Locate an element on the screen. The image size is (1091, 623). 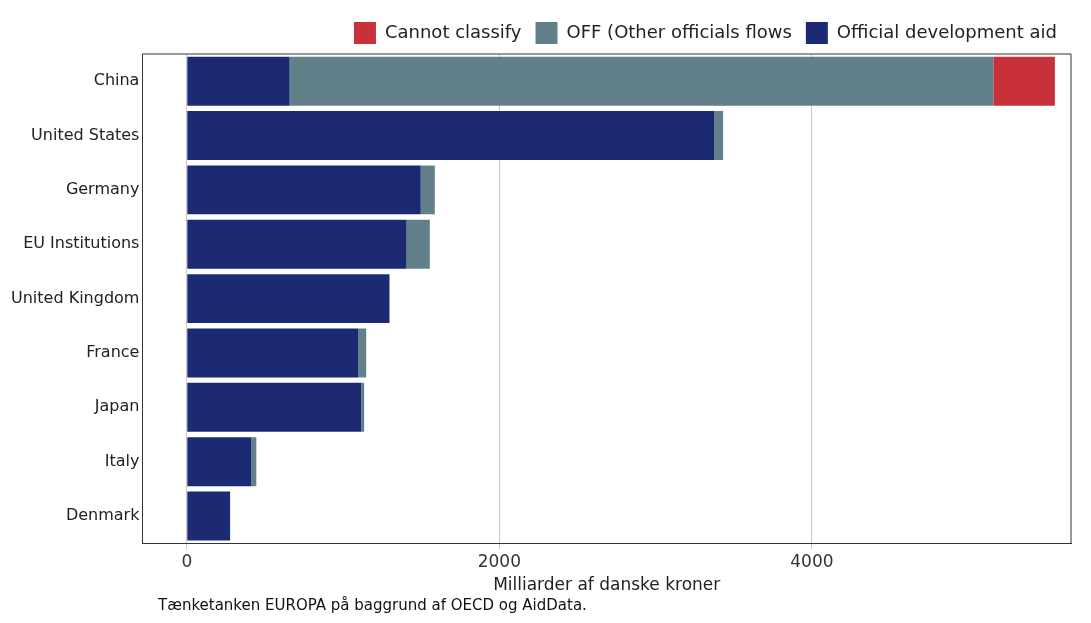
y-tick-label: Denmark is located at coordinates (103, 515).